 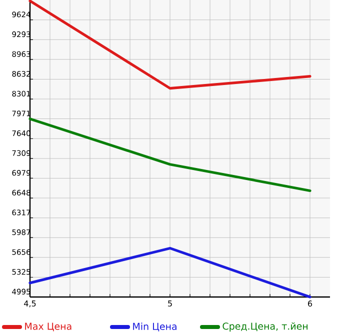 I want to click on legend-label: Max Цена, so click(x=48, y=327).